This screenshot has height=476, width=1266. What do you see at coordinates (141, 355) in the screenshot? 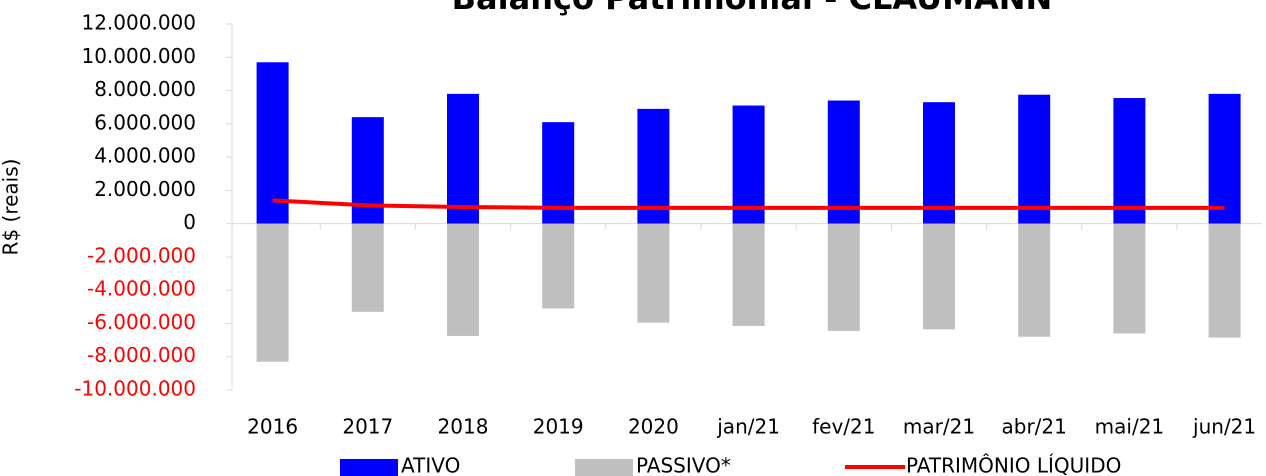
I see `y-tick-label: -8.000.000` at bounding box center [141, 355].